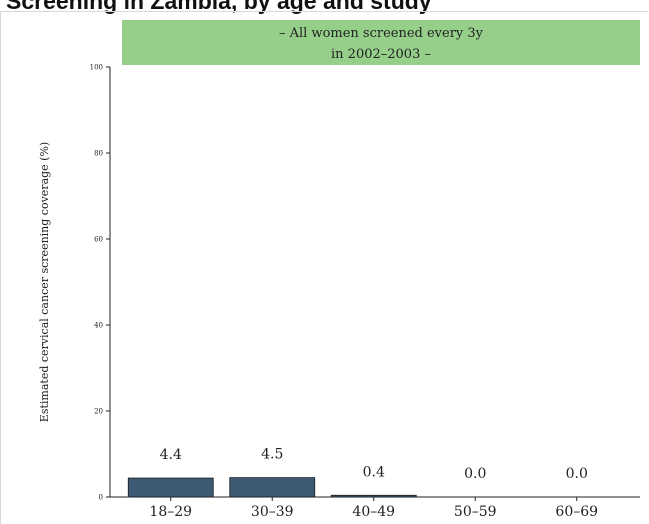 The image size is (649, 524). Describe the element at coordinates (576, 512) in the screenshot. I see `x-tick-label: 60–69` at that location.